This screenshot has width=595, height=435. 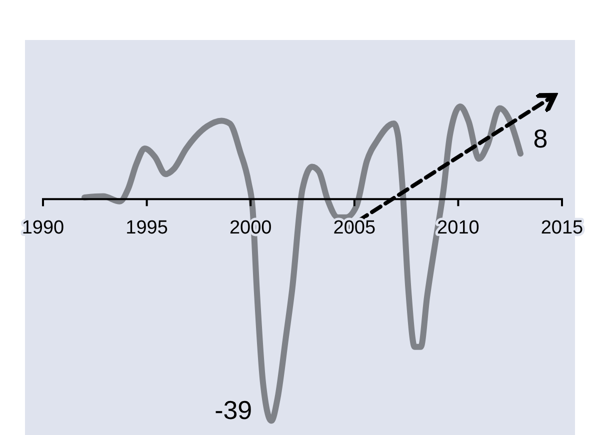 What do you see at coordinates (562, 228) in the screenshot?
I see `x-tick-label: 2015` at bounding box center [562, 228].